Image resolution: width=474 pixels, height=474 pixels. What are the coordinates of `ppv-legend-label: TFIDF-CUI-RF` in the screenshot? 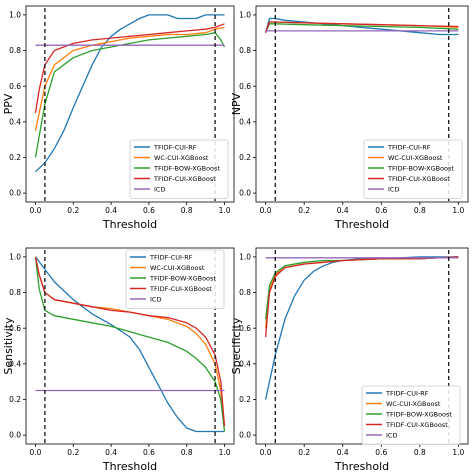 It's located at (175, 147).